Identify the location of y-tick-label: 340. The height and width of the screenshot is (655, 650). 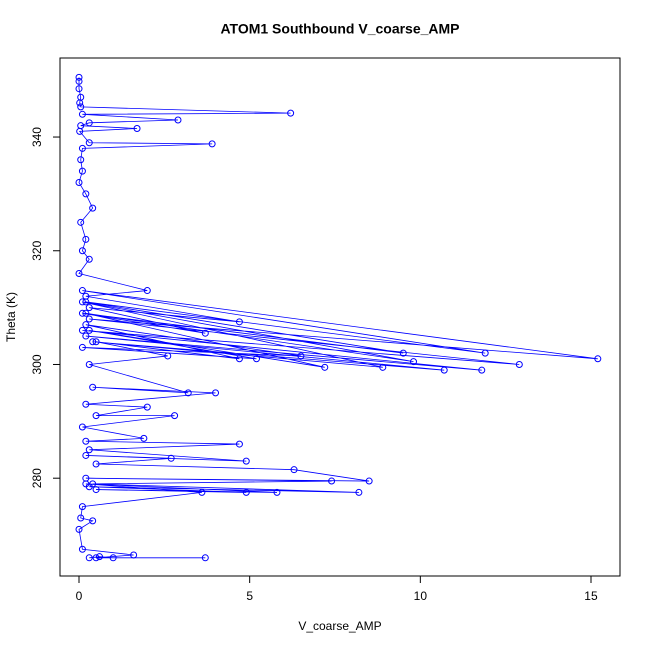
(37, 137).